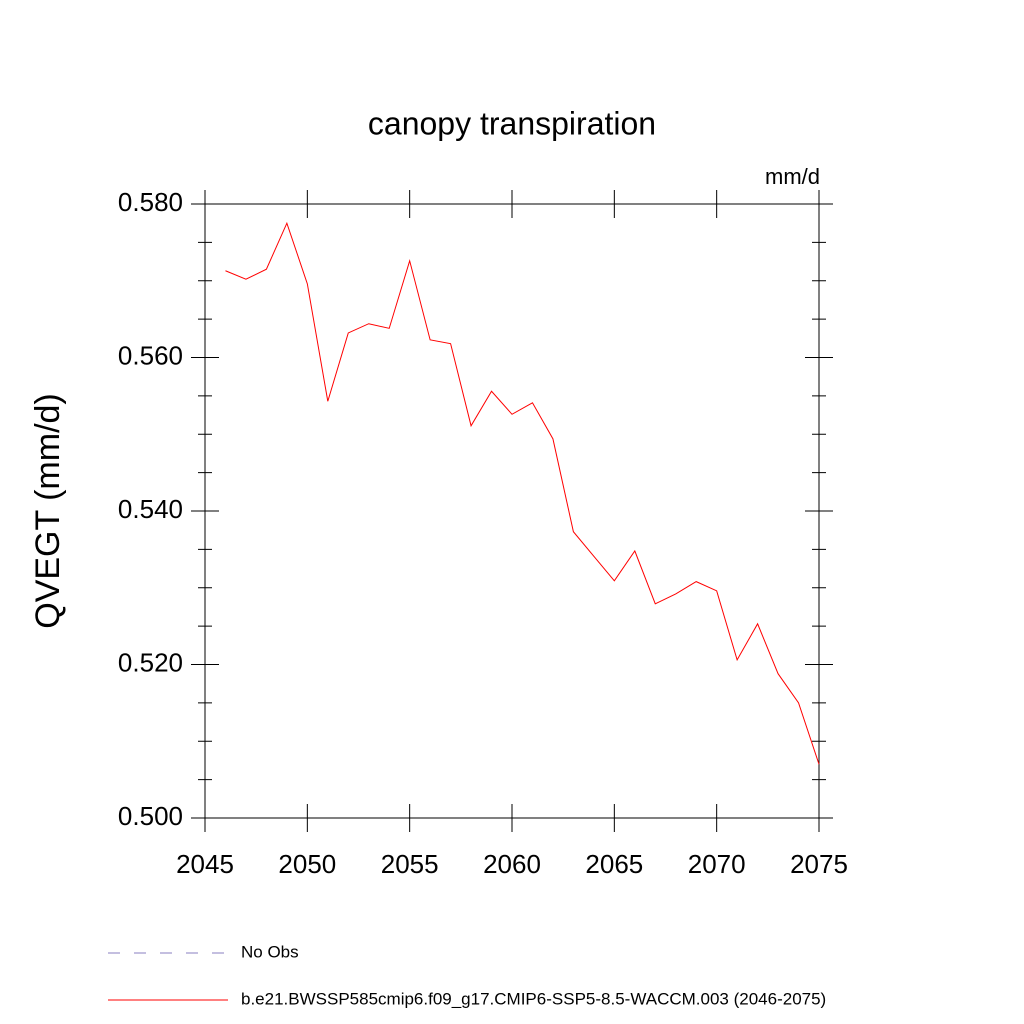 This screenshot has width=1024, height=1024. What do you see at coordinates (270, 951) in the screenshot?
I see `legend-label: No Obs` at bounding box center [270, 951].